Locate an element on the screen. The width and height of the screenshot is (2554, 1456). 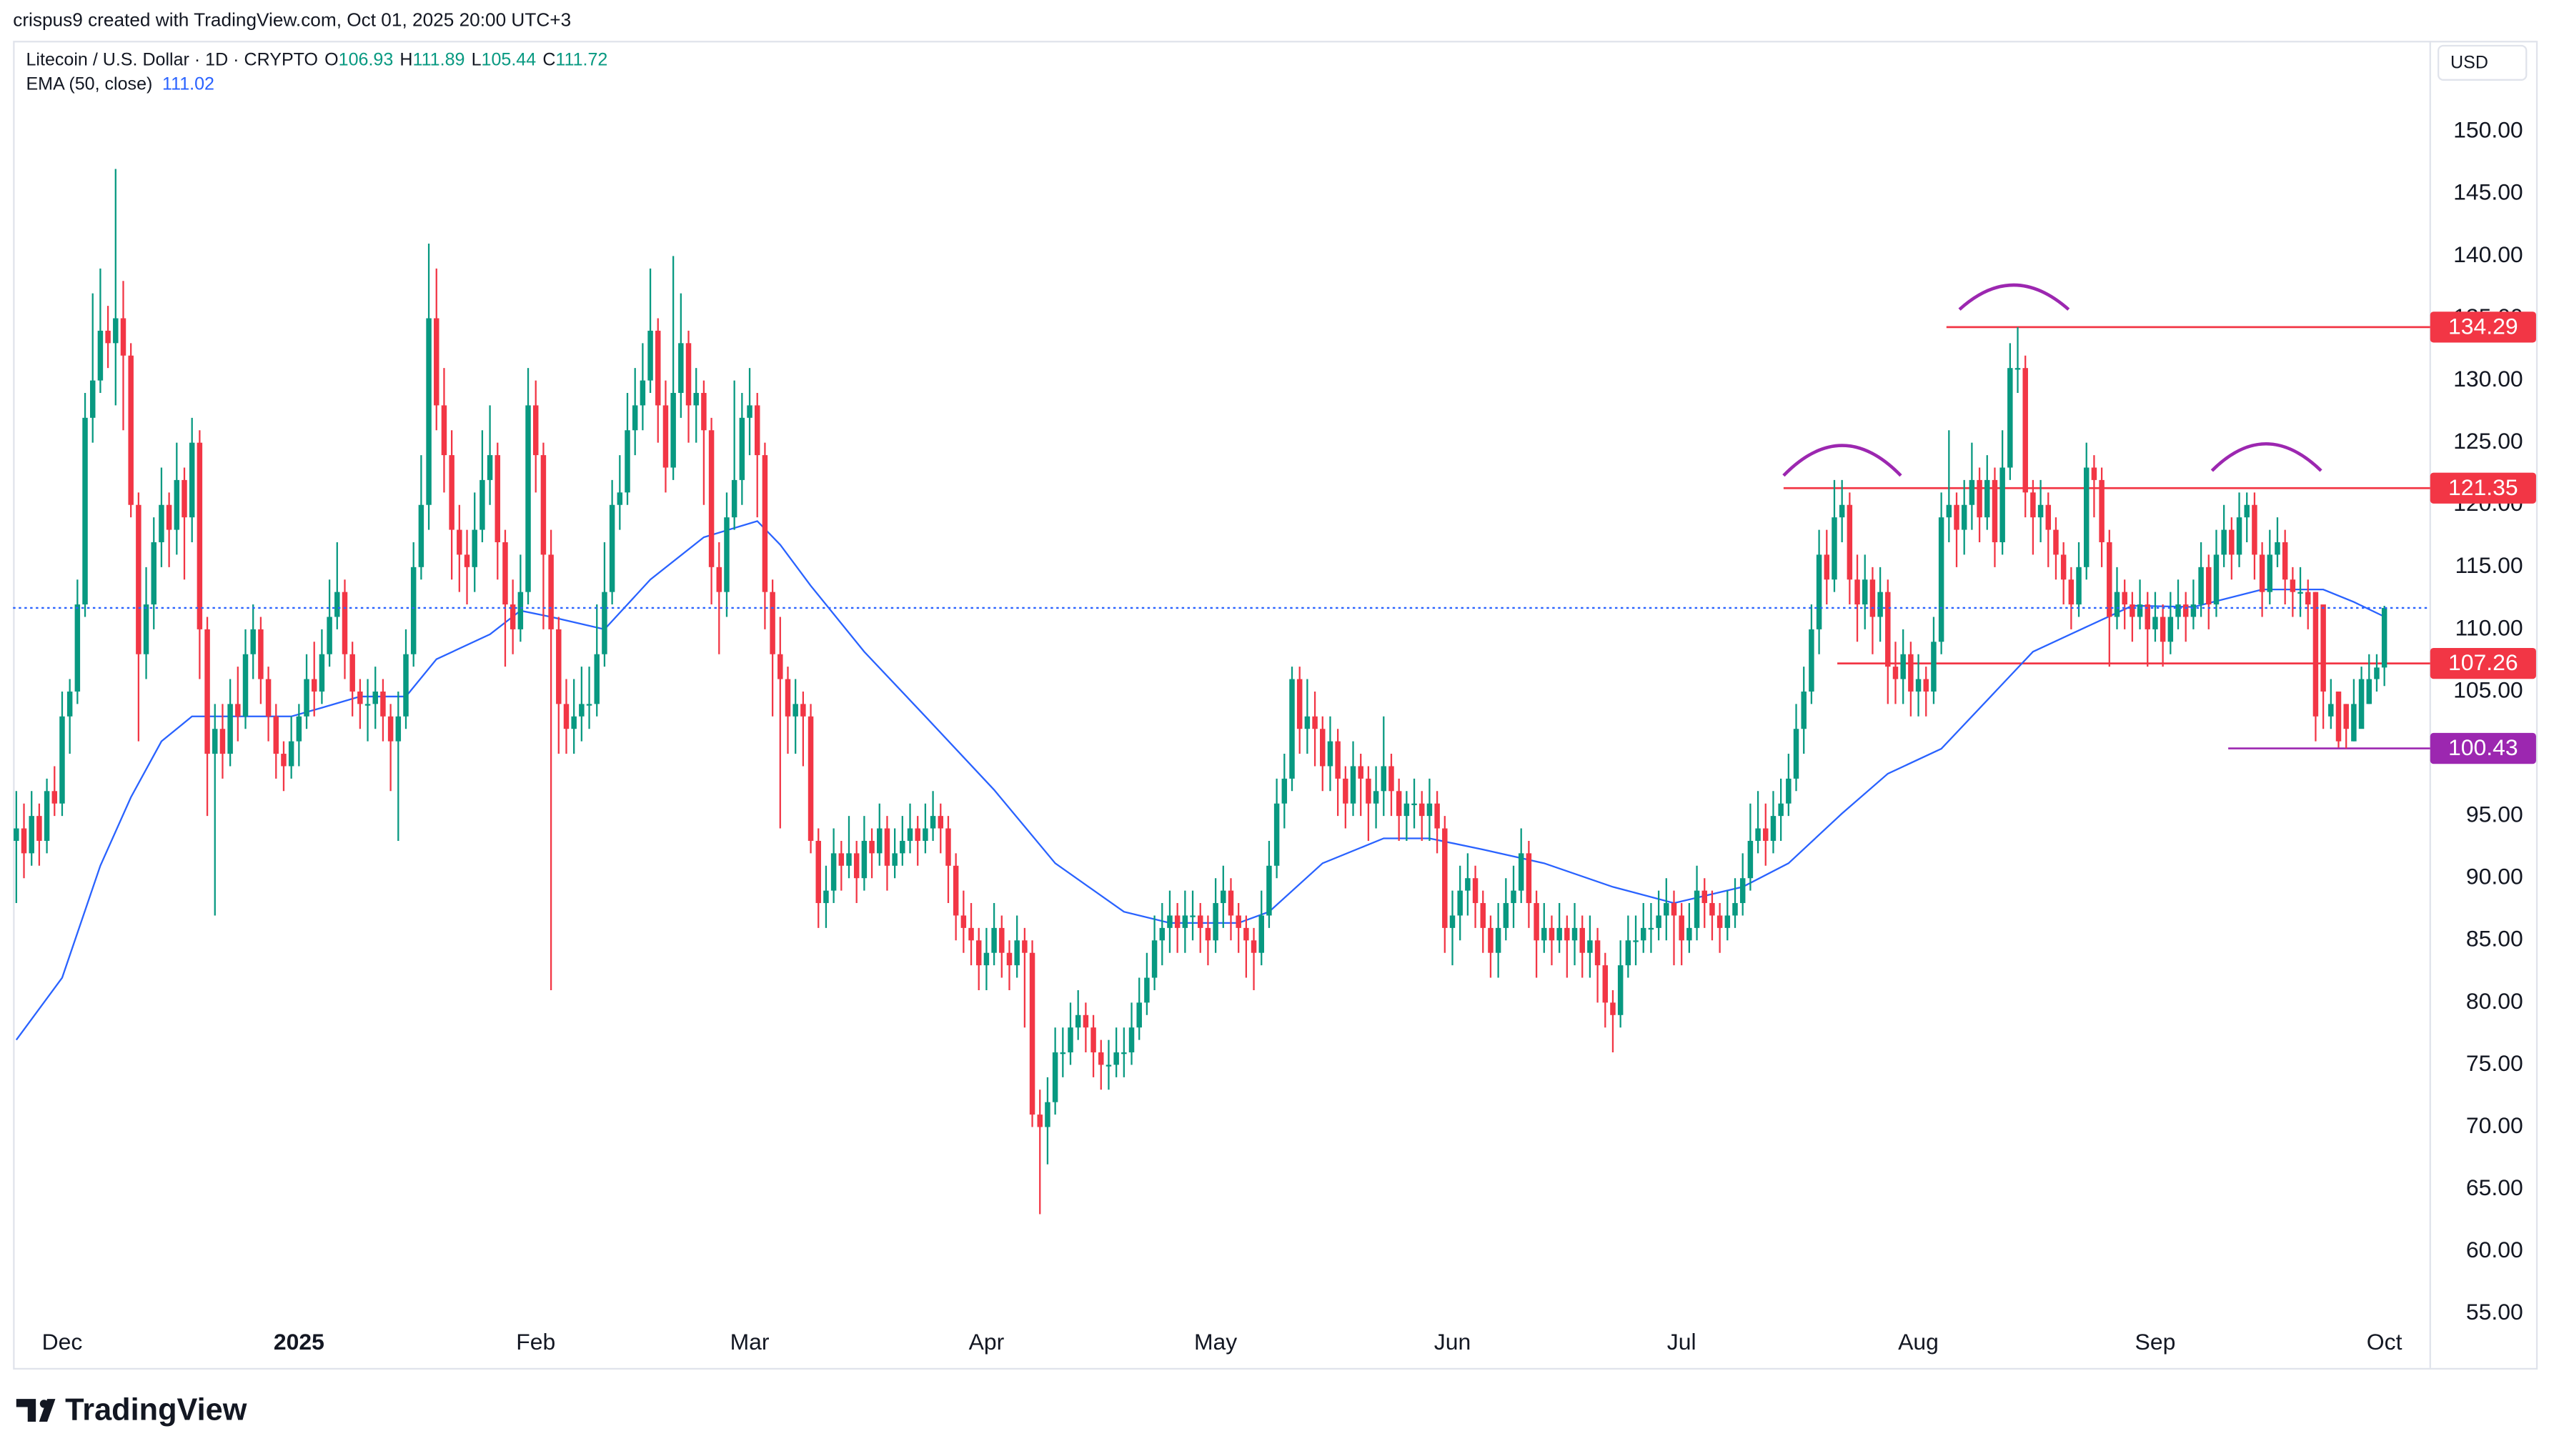
currency: USD is located at coordinates (2469, 63).